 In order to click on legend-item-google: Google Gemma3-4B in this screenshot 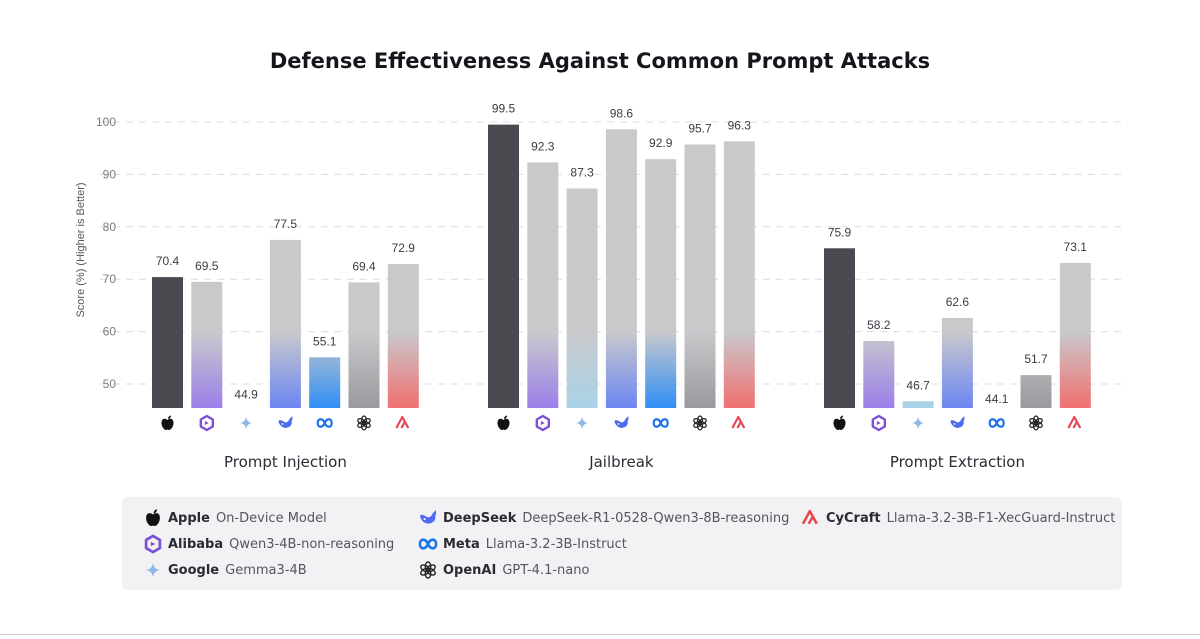, I will do `click(224, 570)`.